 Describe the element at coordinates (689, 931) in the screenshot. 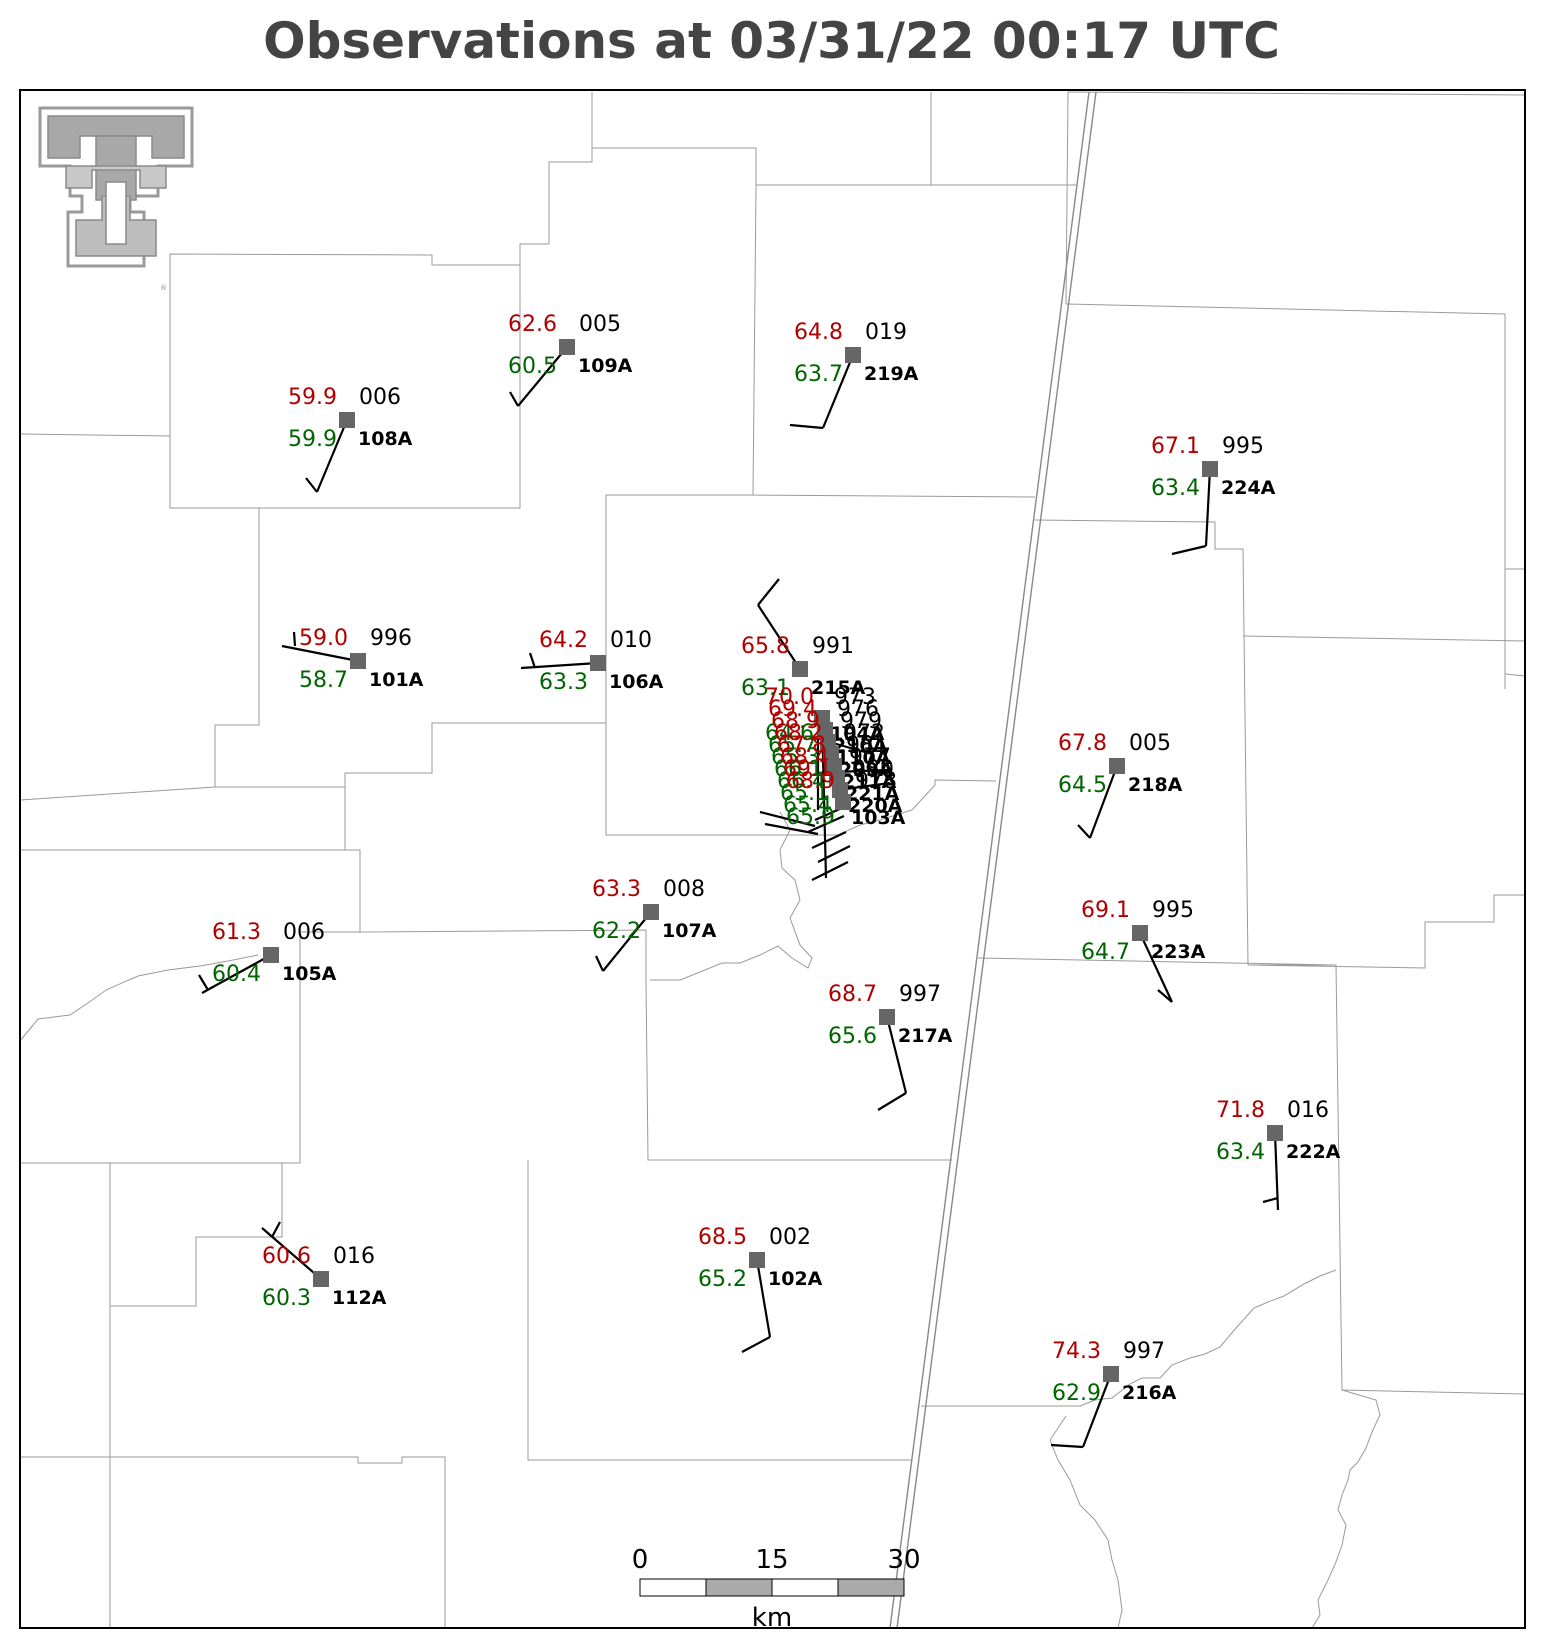

I see `station-id: 107A` at that location.